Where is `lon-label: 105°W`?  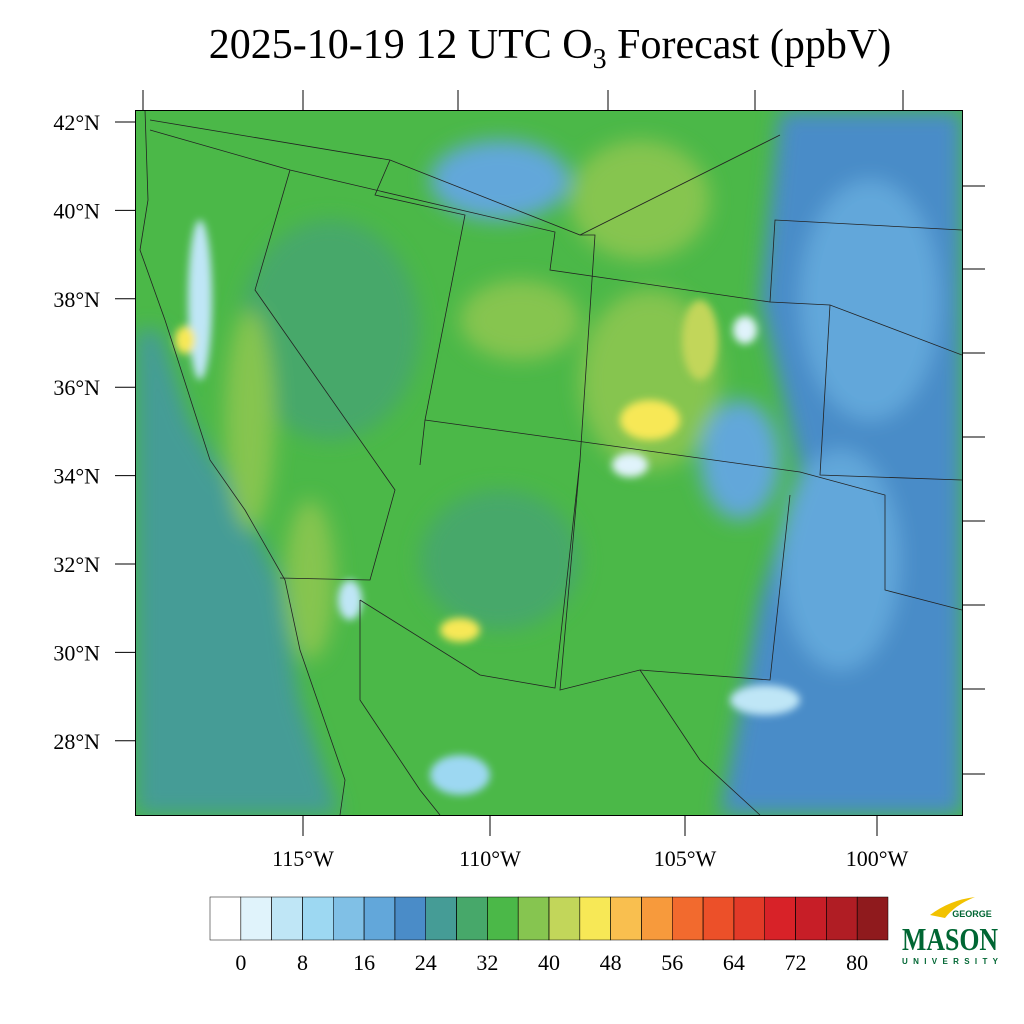 lon-label: 105°W is located at coordinates (685, 858).